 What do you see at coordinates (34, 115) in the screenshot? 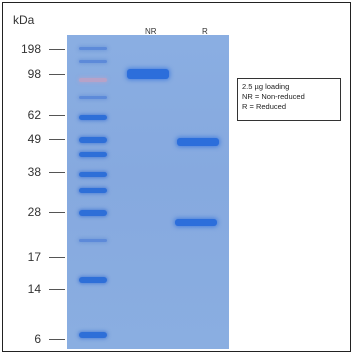
I see `marker-label-62: 62` at bounding box center [34, 115].